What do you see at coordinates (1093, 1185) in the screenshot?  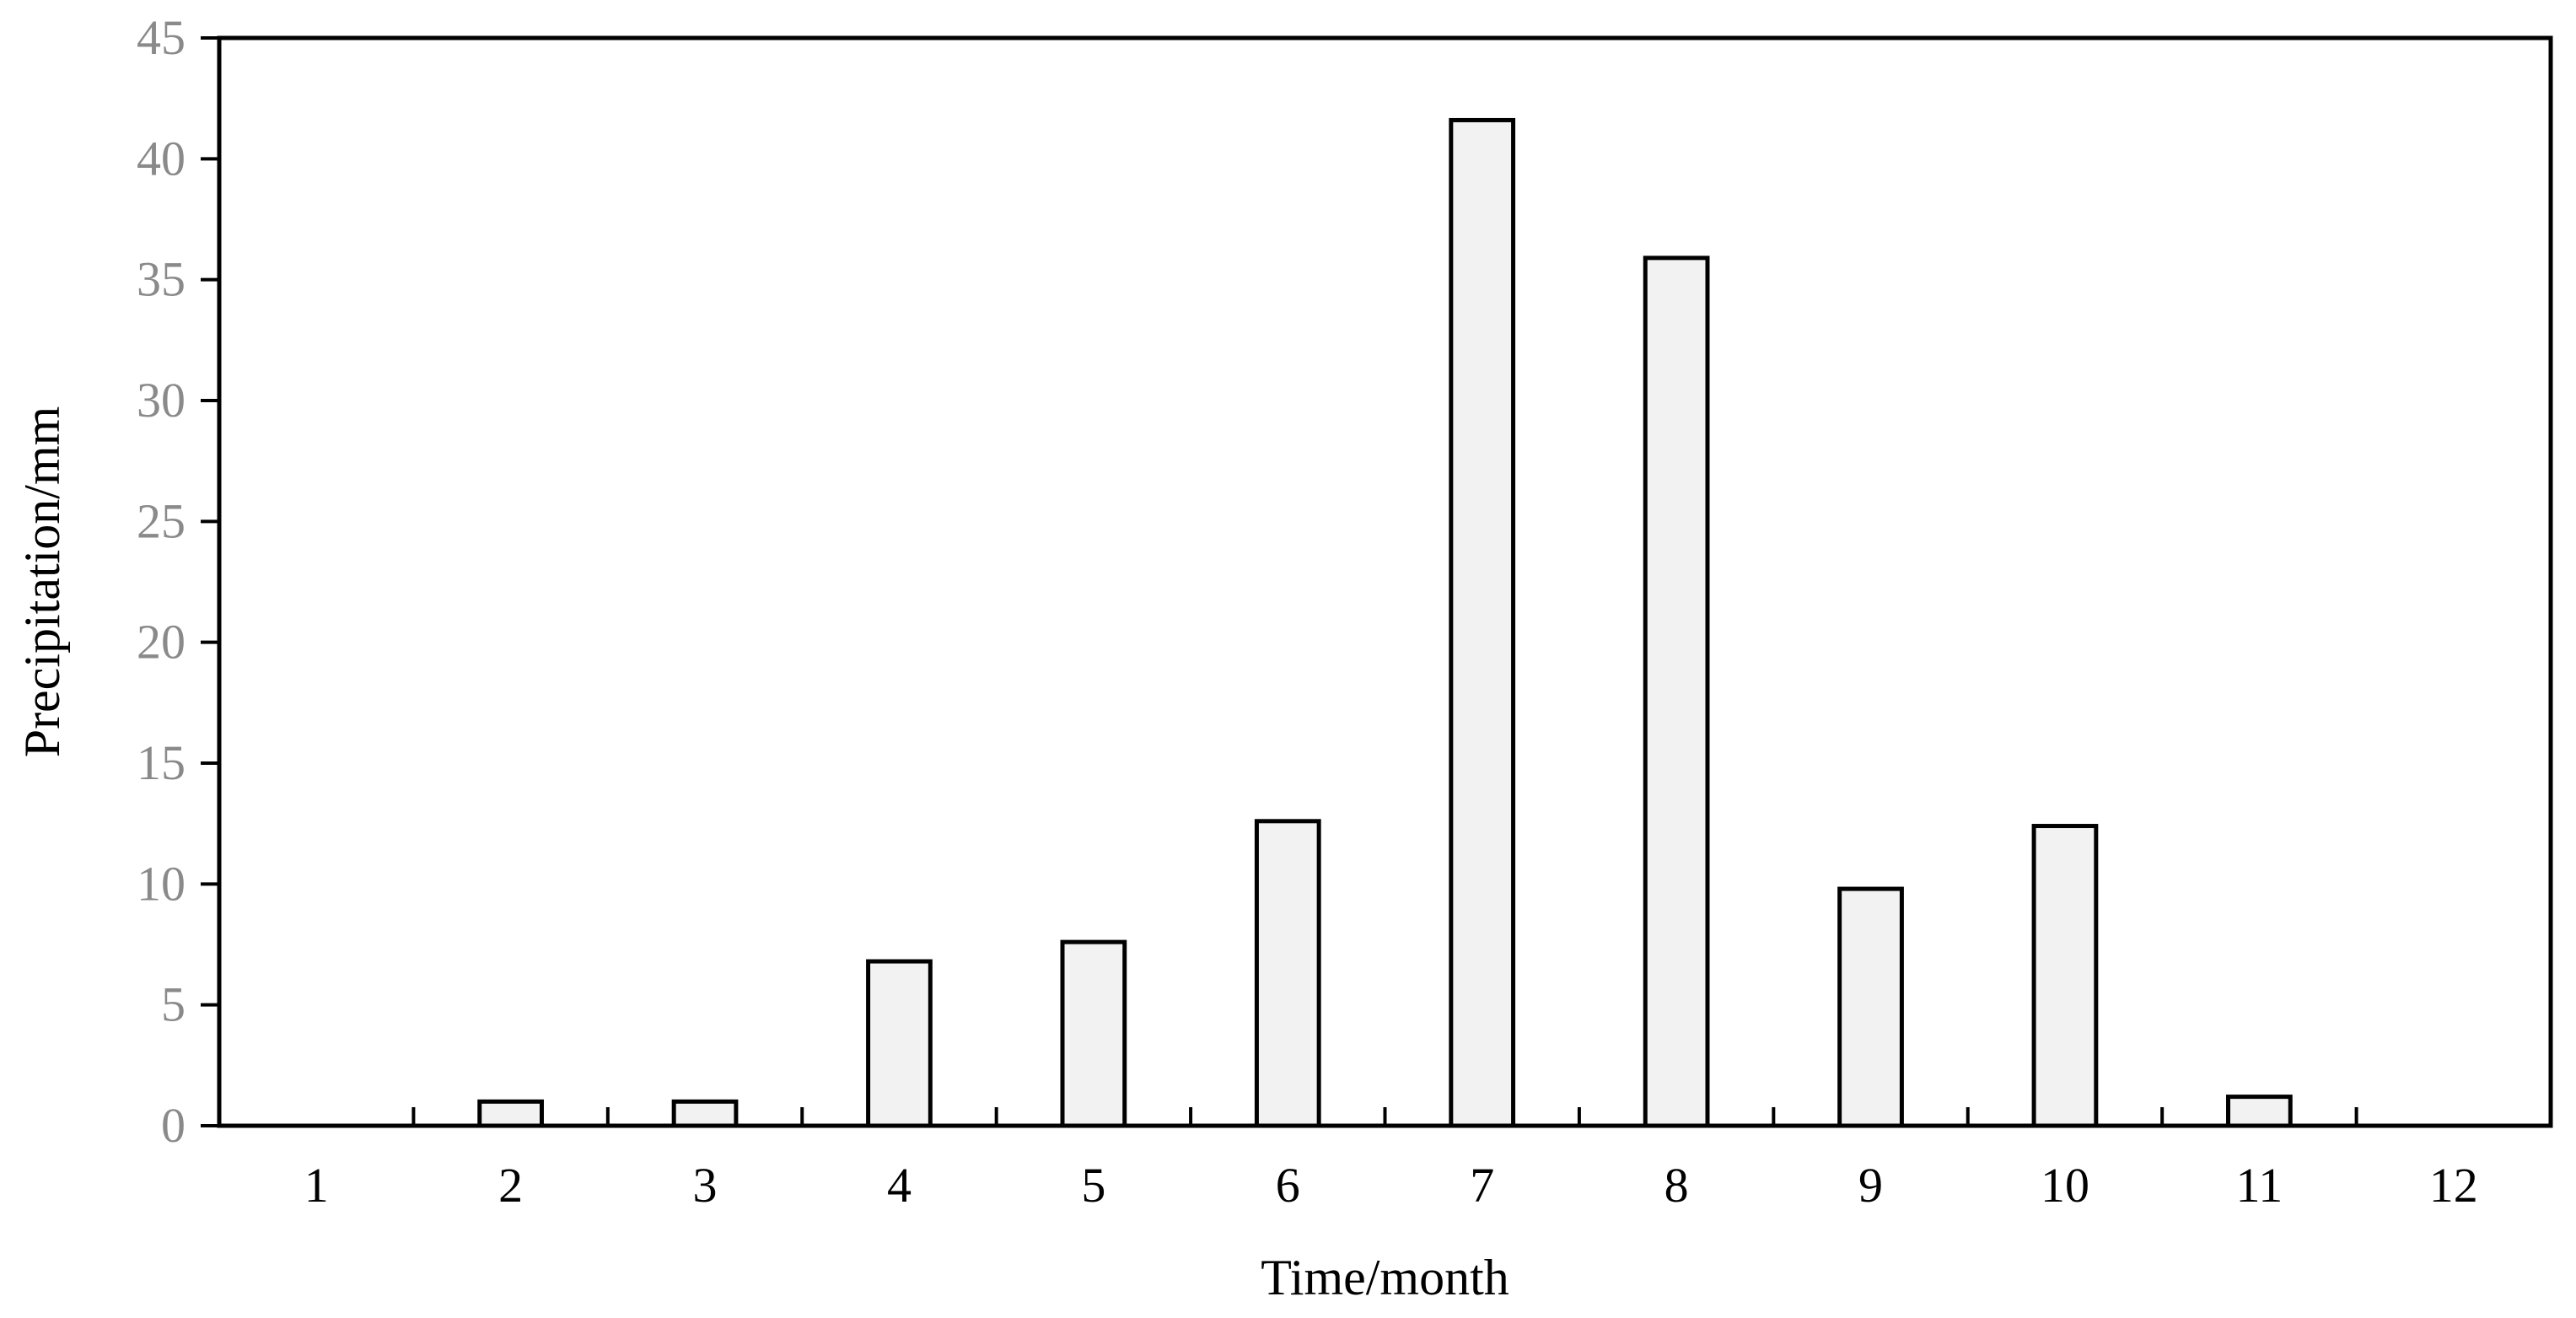 I see `x-tick-label: 5` at bounding box center [1093, 1185].